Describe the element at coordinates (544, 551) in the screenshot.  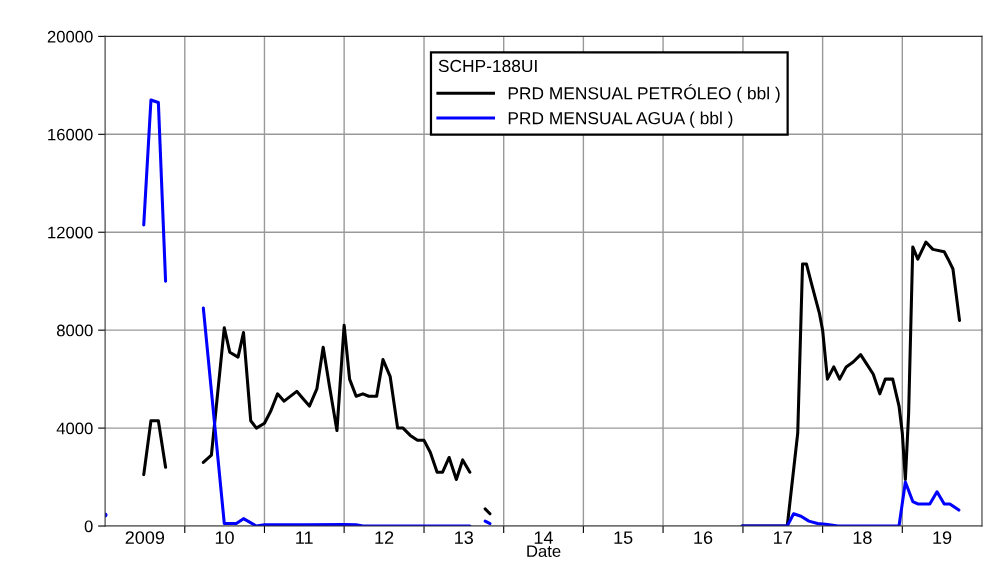
I see `x-axis-title: Date` at that location.